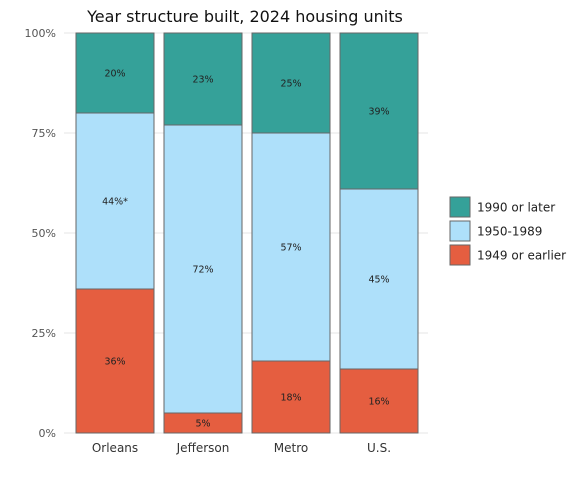 Image resolution: width=576 pixels, height=480 pixels. I want to click on data-label: 45%, so click(378, 280).